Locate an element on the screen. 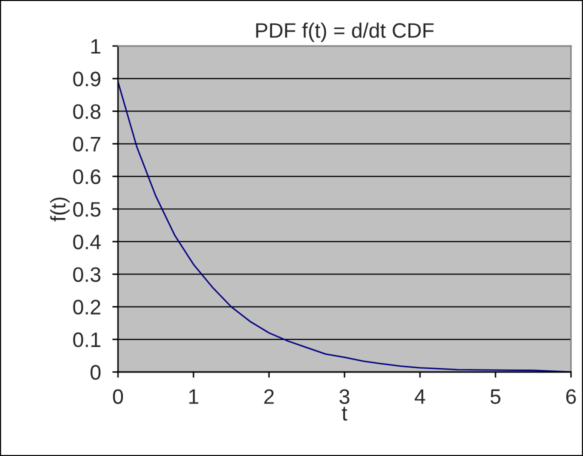 The height and width of the screenshot is (456, 583). x-tick-label: 0 is located at coordinates (118, 396).